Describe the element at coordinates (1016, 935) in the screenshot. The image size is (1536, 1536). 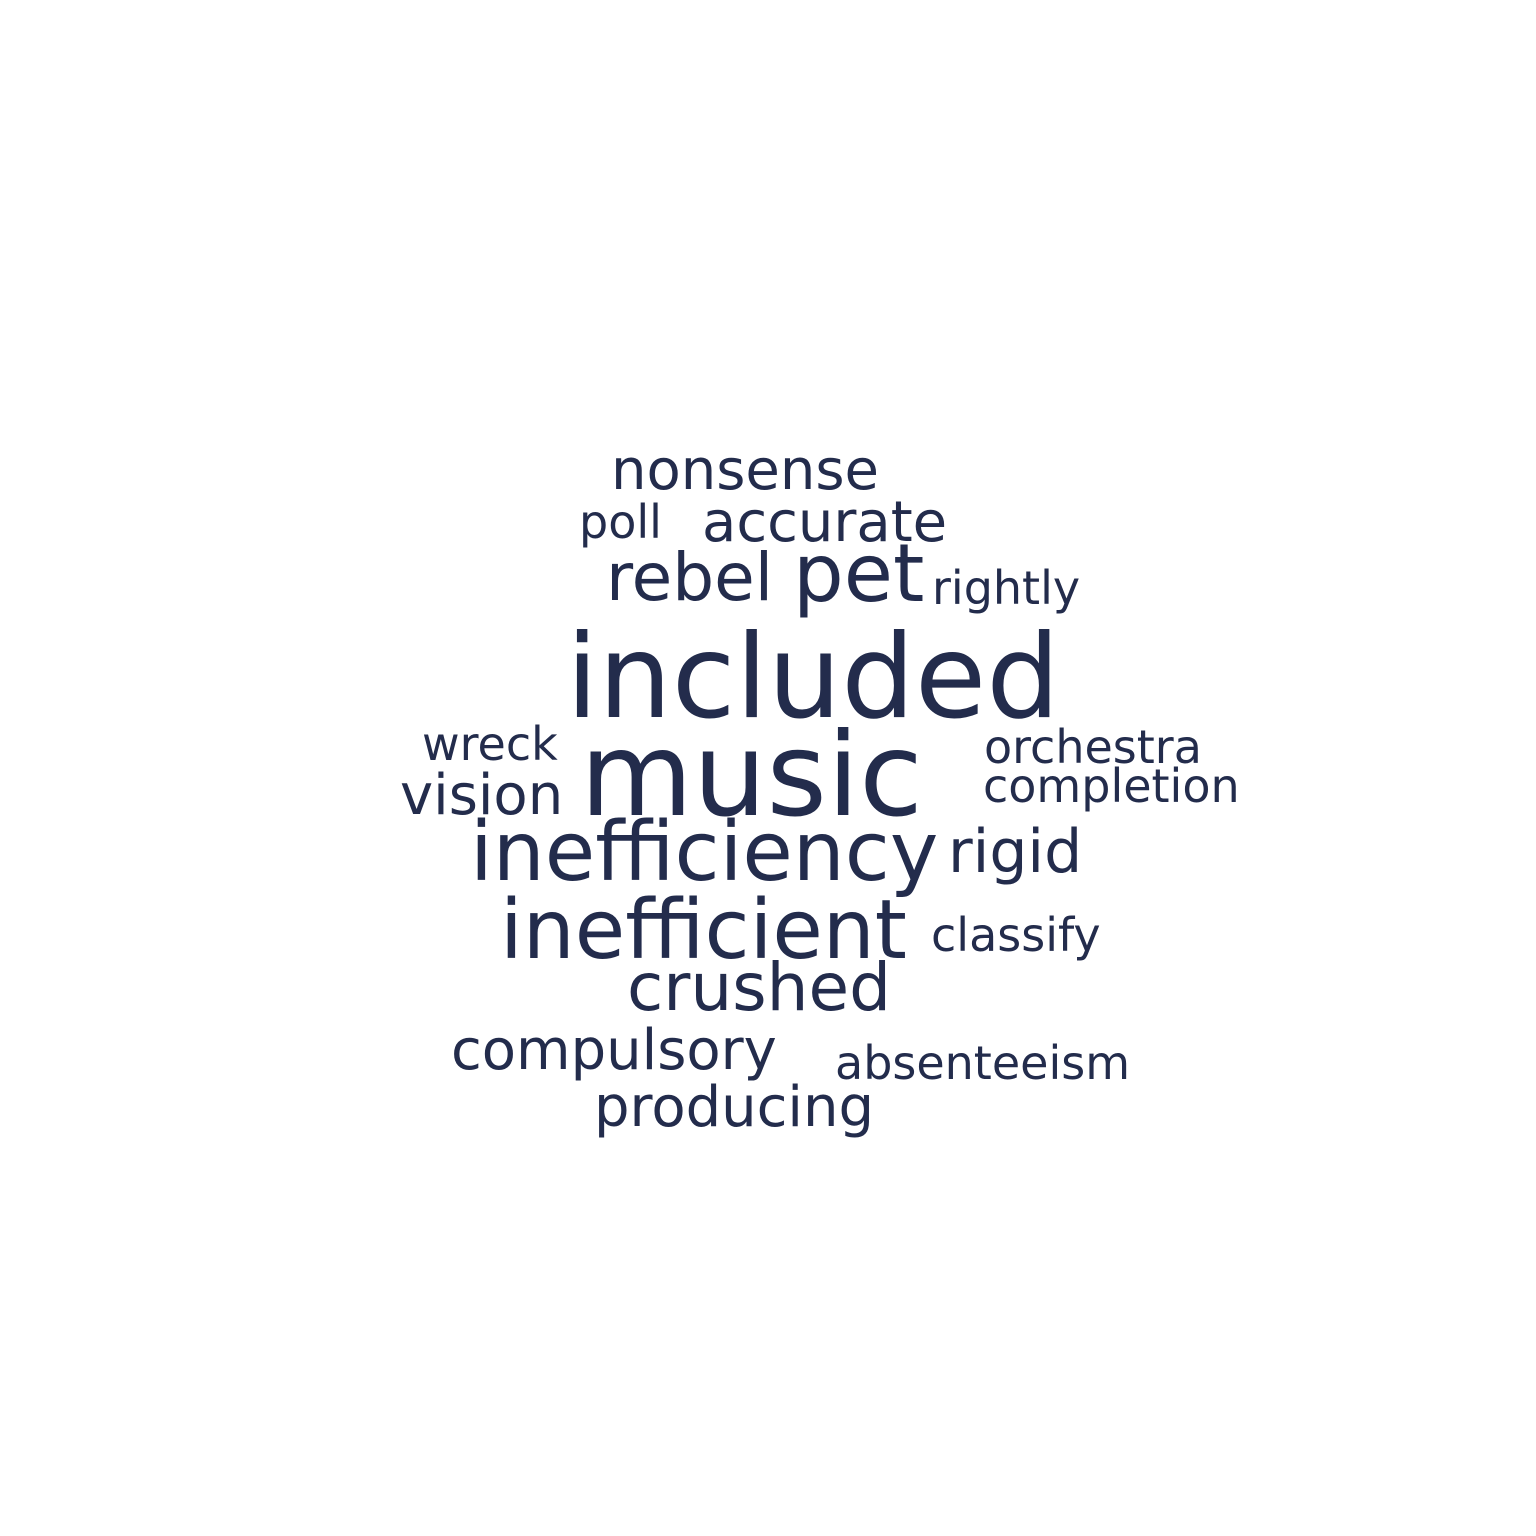
I see `word-classify: classify` at that location.